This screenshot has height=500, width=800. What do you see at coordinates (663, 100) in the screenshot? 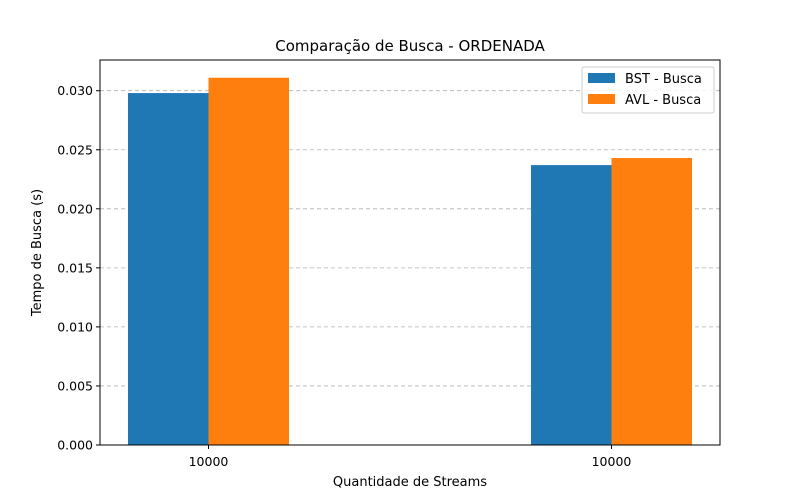
I see `legend-label-avl: AVL - Busca` at bounding box center [663, 100].